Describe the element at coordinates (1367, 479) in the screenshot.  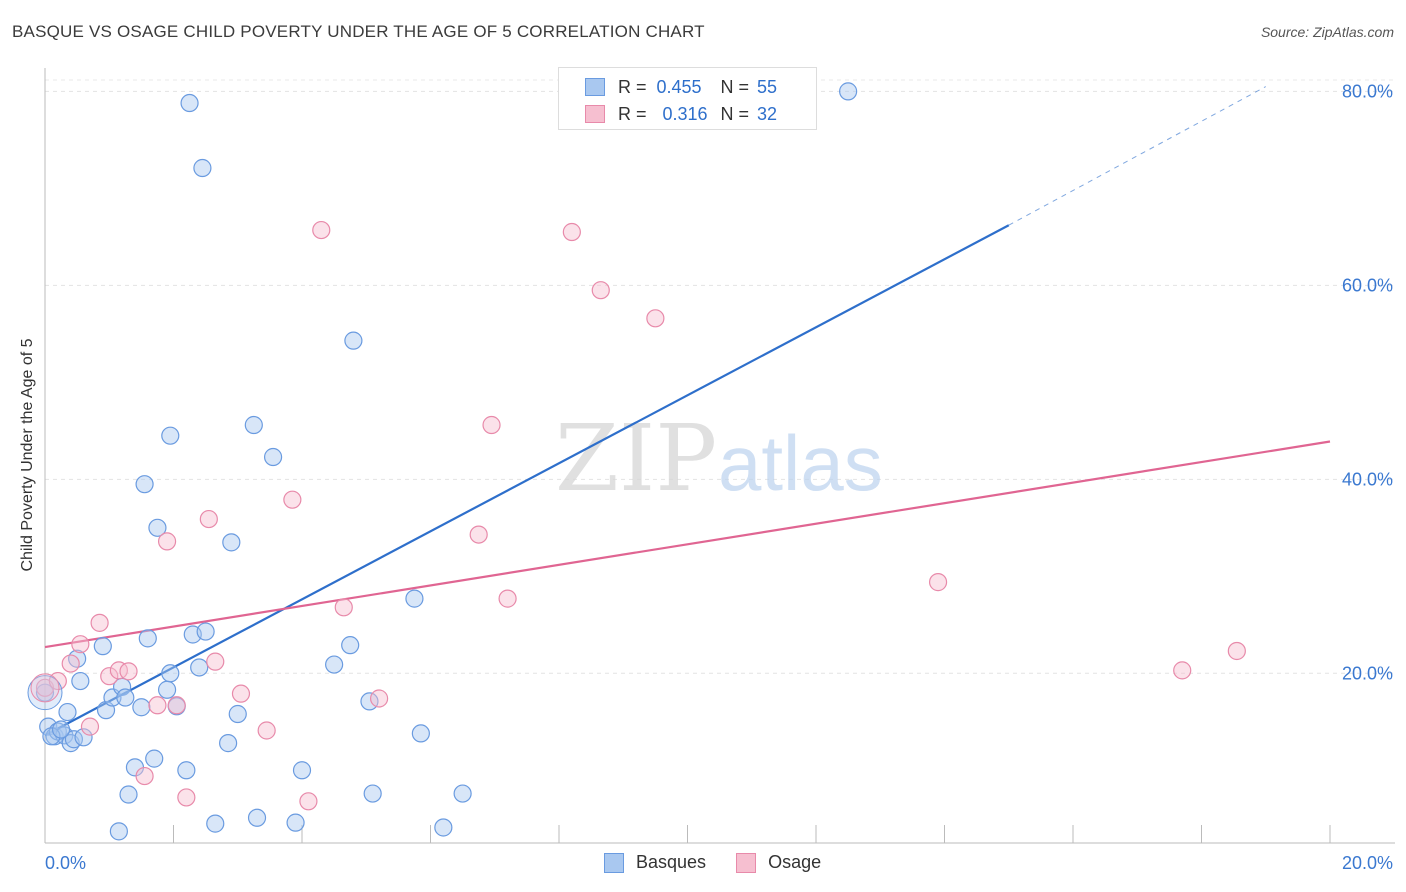
I see `y-tick-label: 40.0%` at that location.